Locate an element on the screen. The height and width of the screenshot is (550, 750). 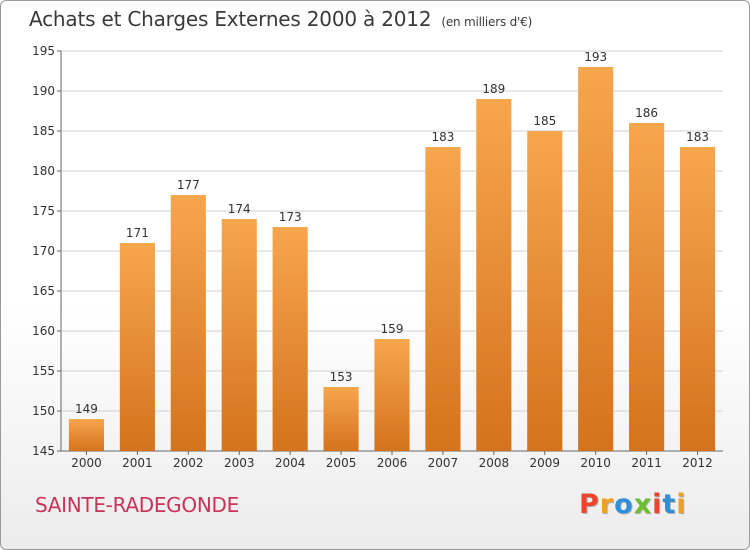
logo-letter: P is located at coordinates (589, 504).